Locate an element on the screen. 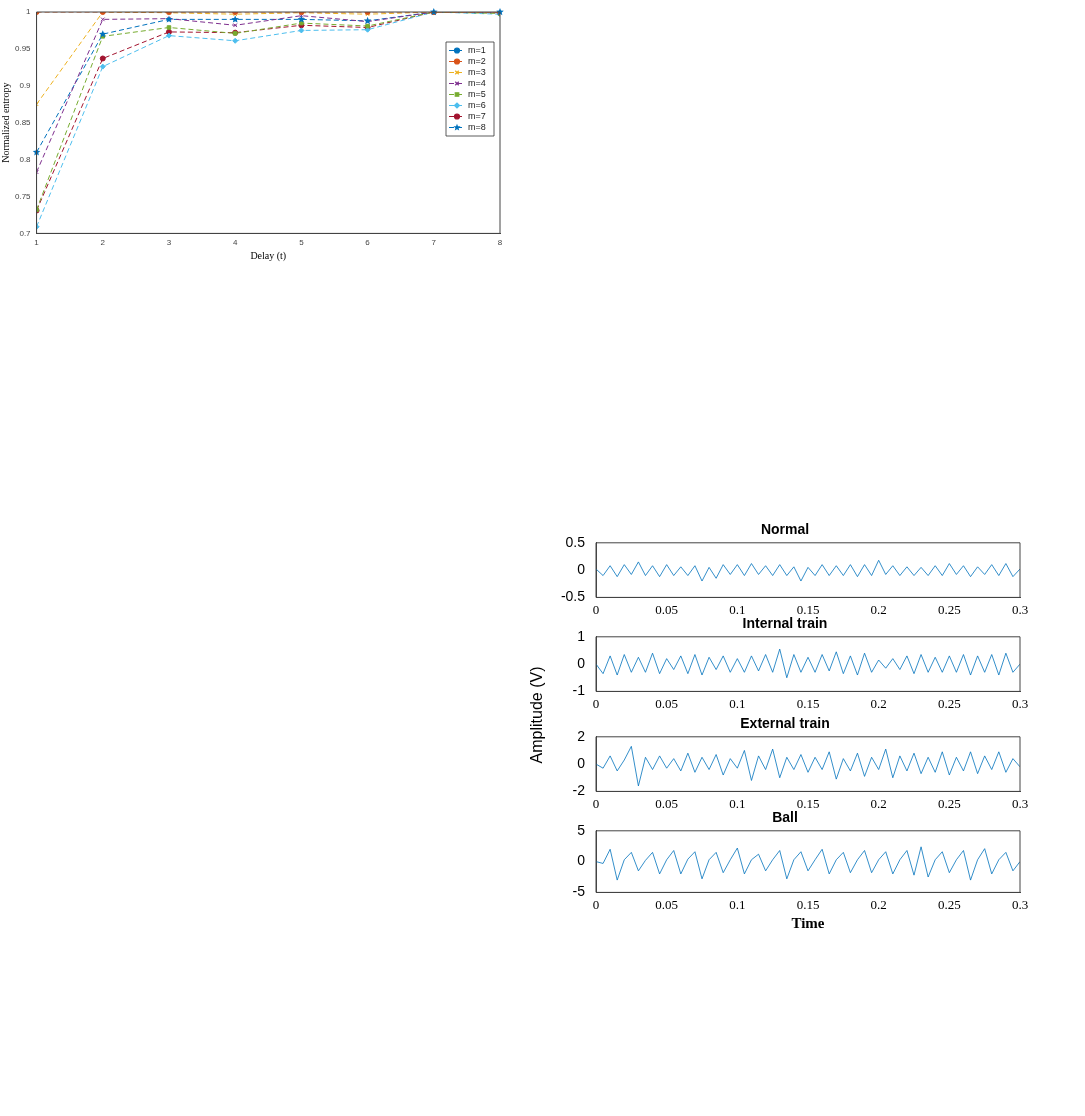 The height and width of the screenshot is (1116, 1085). x-tick-label: 6 is located at coordinates (368, 243).